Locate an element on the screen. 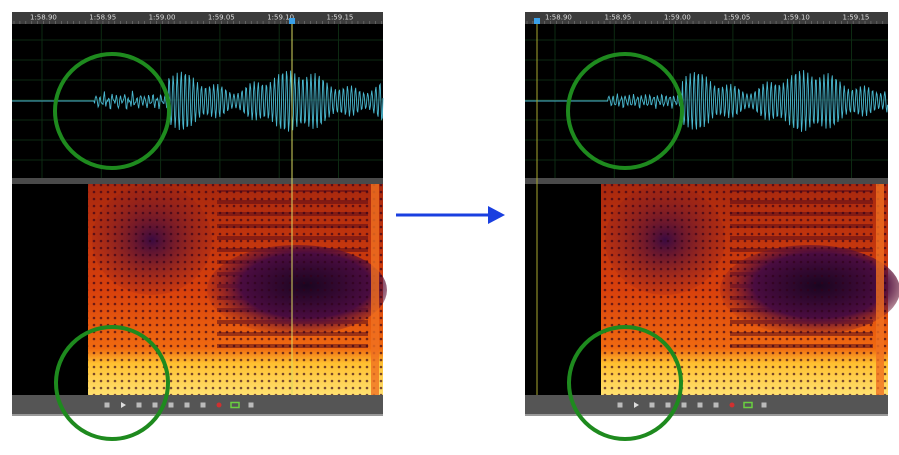  spectrogram-dots is located at coordinates (744, 289).